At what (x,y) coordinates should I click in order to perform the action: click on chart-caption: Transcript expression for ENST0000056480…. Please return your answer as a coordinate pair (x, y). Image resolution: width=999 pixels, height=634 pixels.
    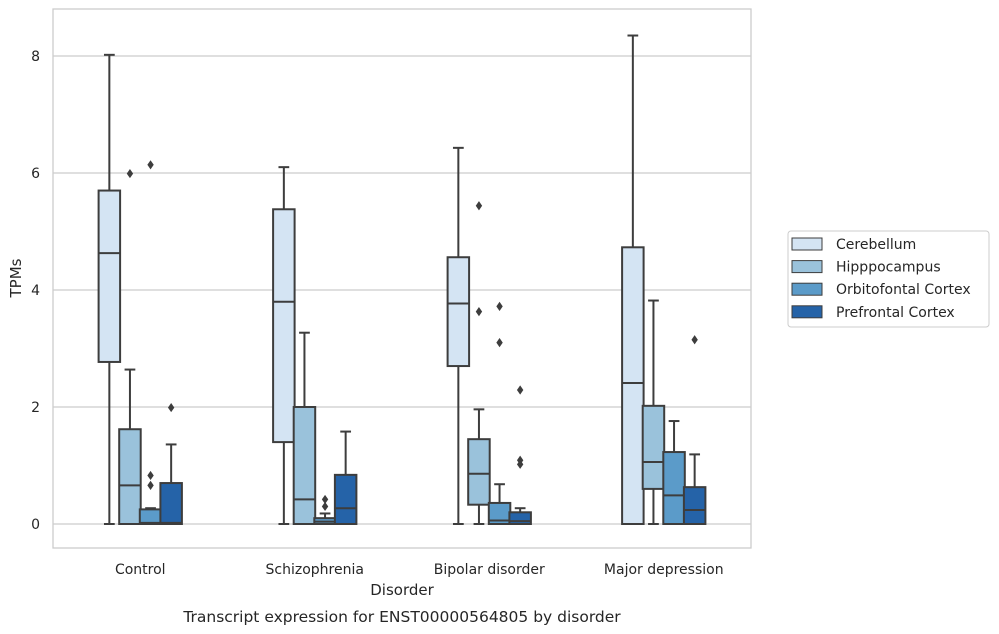
    Looking at the image, I should click on (401, 617).